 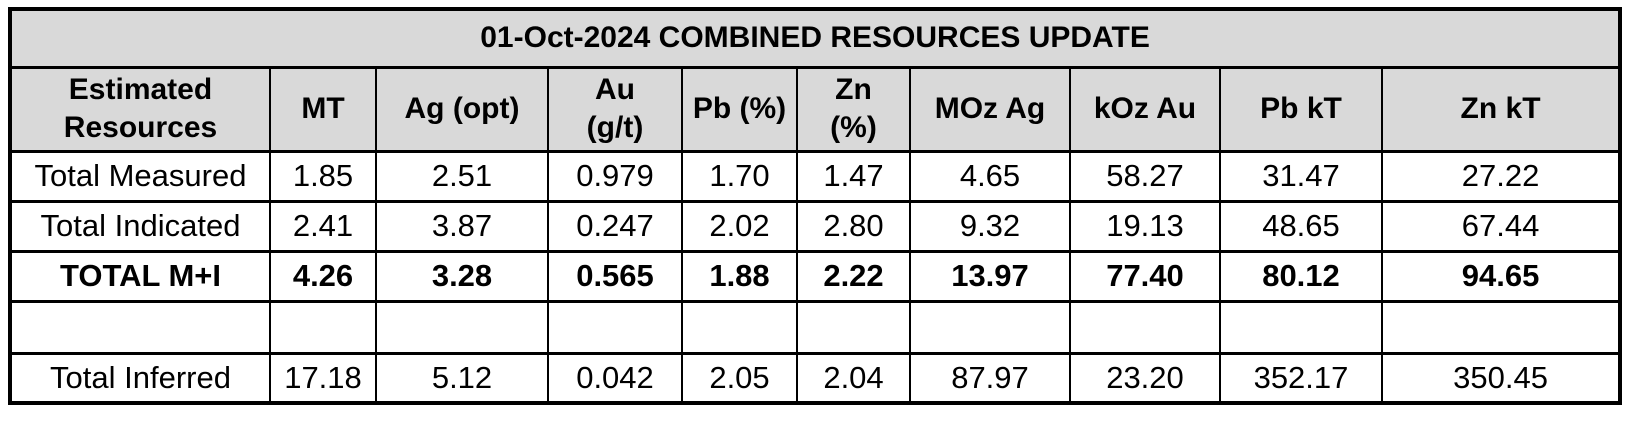 What do you see at coordinates (853, 176) in the screenshot?
I see `data-cell: 1.47` at bounding box center [853, 176].